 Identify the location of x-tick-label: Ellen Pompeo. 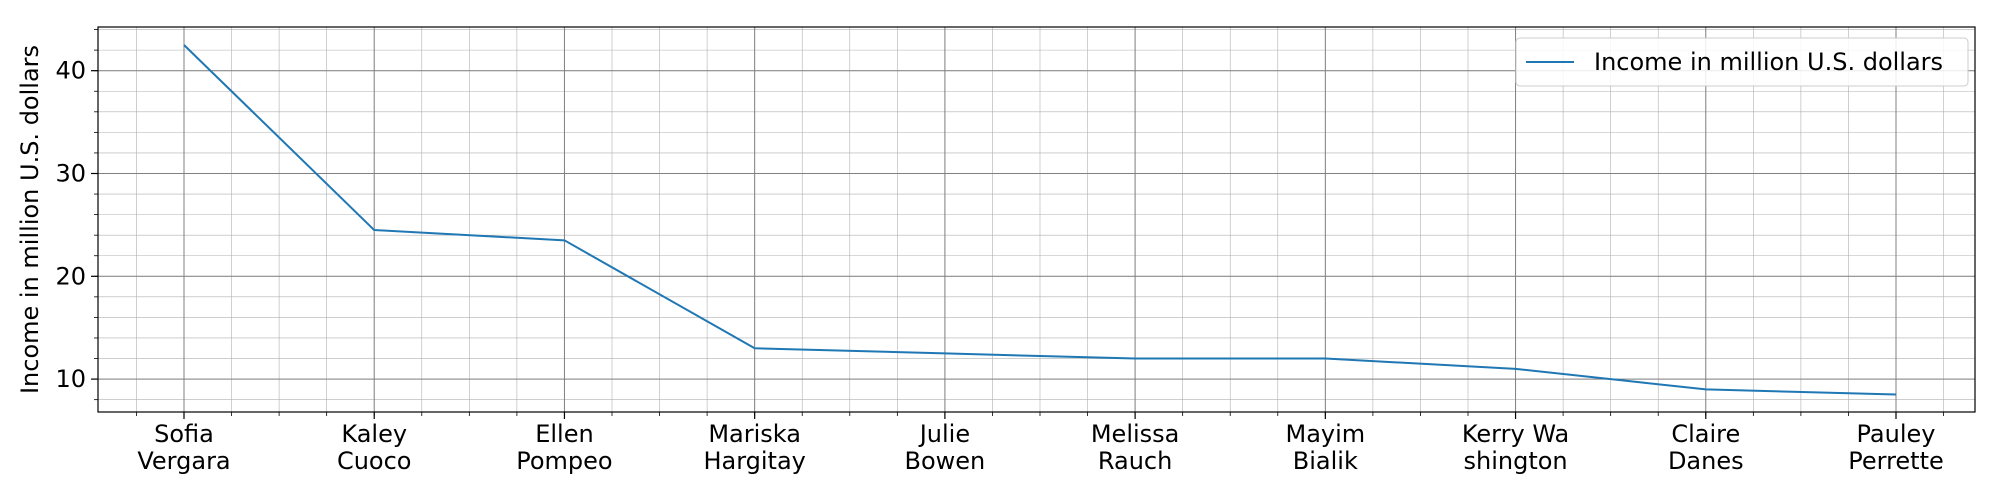
(564, 447).